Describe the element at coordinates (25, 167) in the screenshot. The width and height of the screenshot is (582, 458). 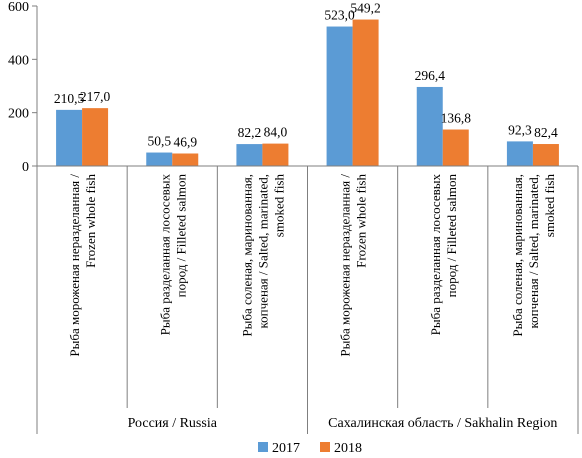
I see `y-tick-label: 0` at that location.